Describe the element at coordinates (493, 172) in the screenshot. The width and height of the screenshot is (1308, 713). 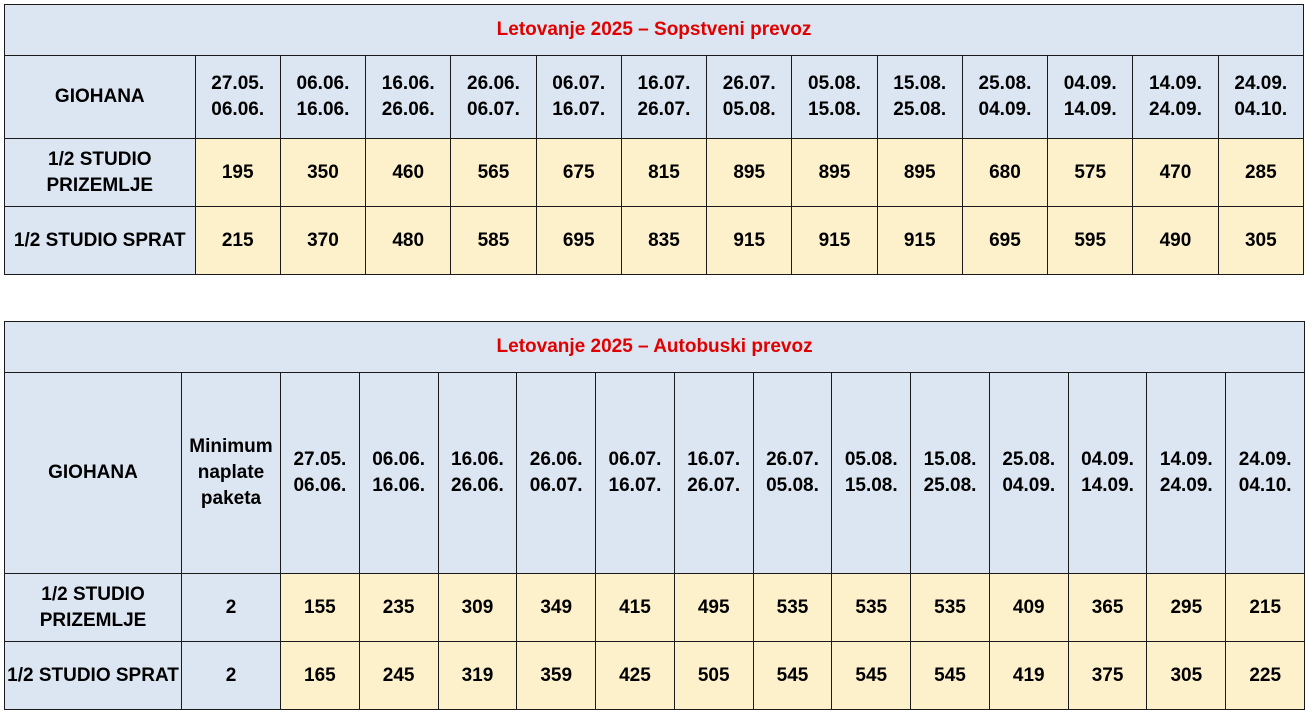
I see `price-cell: 565` at that location.